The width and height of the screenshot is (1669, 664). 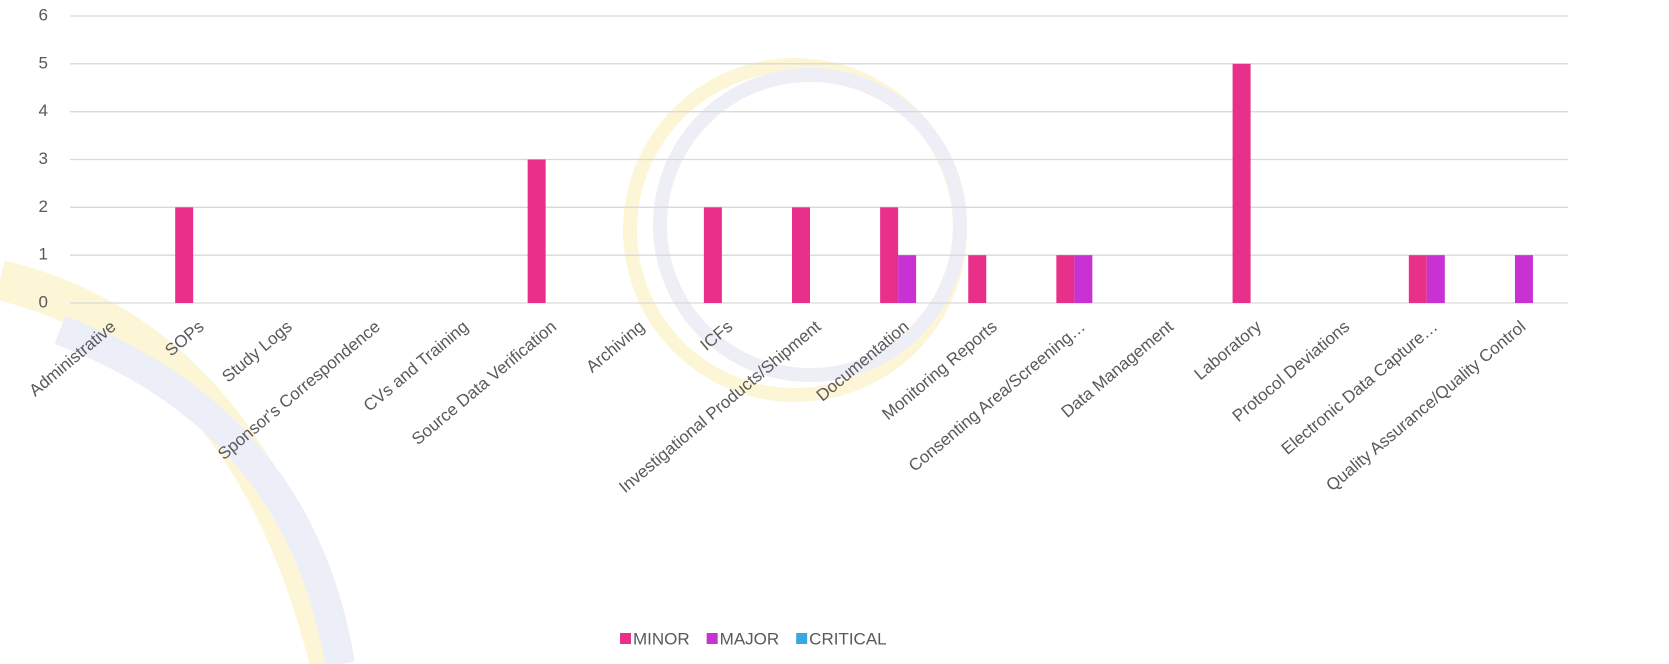 What do you see at coordinates (1228, 350) in the screenshot?
I see `x-tick-label: Laboratory` at bounding box center [1228, 350].